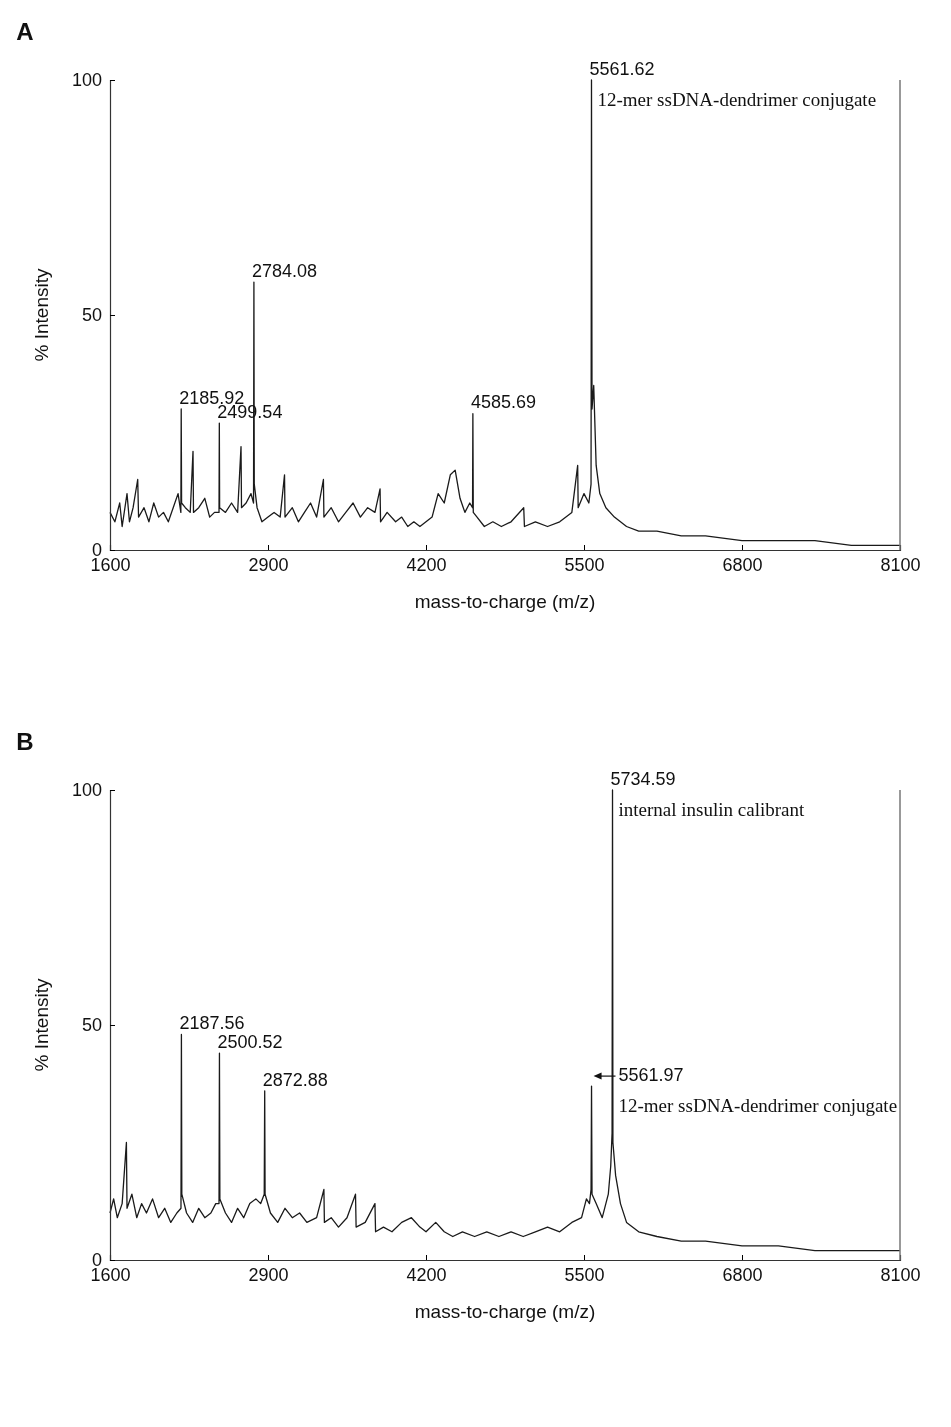 The image size is (951, 1427). Describe the element at coordinates (212, 1023) in the screenshot. I see `annotation: 2187.56` at that location.